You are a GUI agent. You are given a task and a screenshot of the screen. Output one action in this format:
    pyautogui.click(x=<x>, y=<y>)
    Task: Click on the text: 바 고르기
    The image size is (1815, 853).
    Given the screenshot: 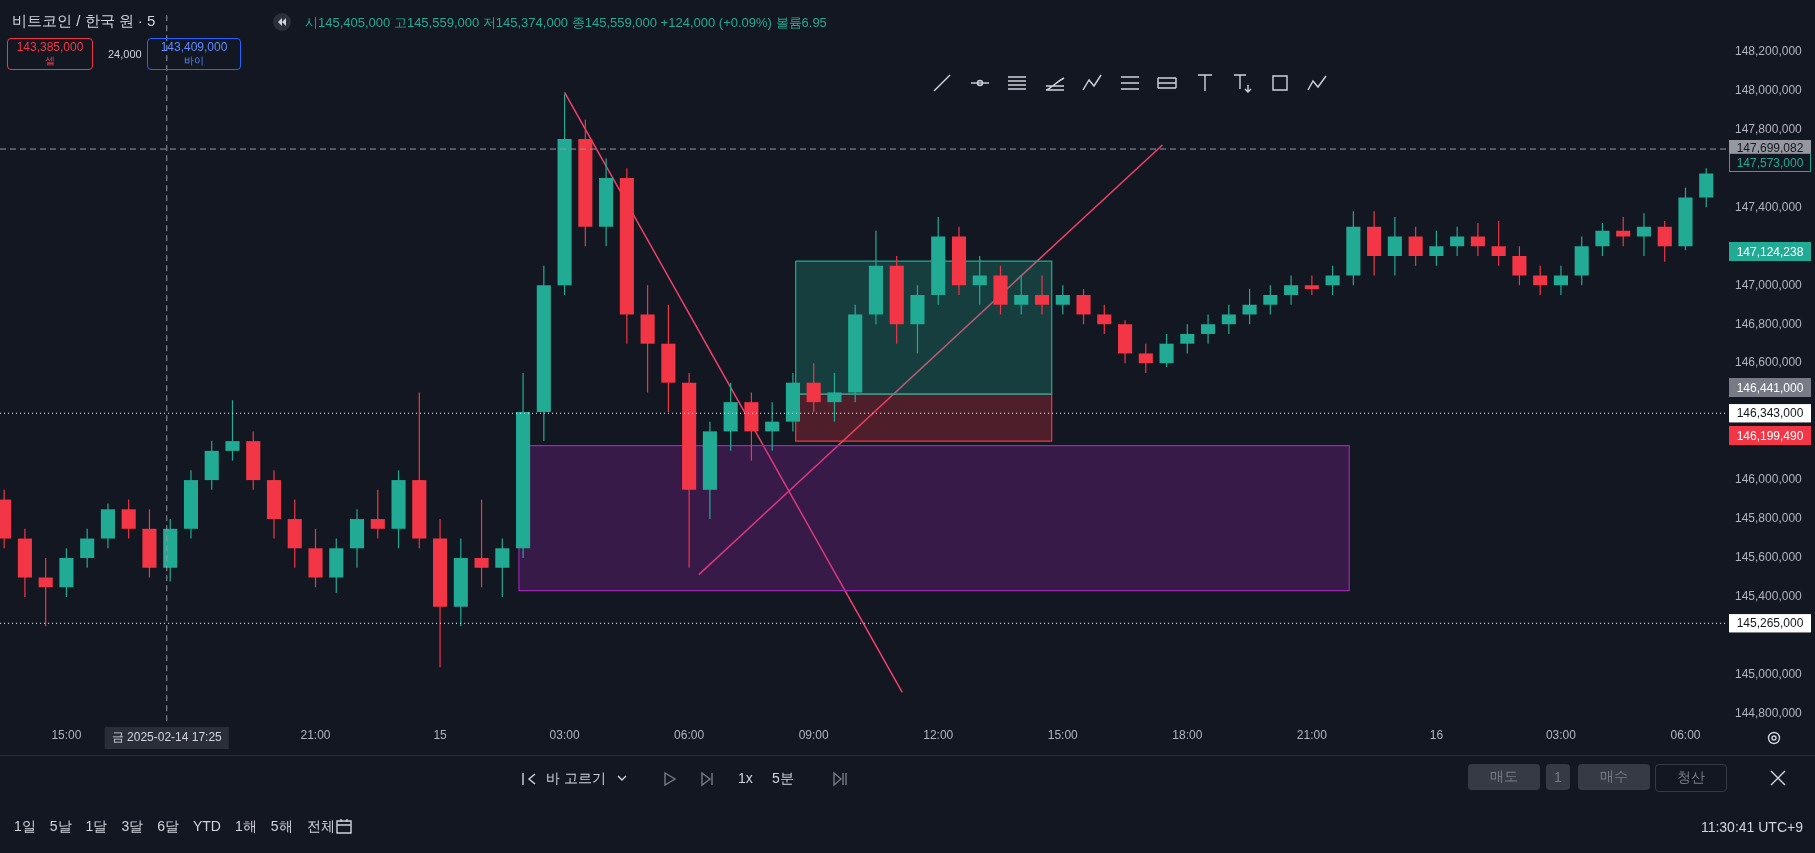 What is the action you would take?
    pyautogui.click(x=576, y=779)
    